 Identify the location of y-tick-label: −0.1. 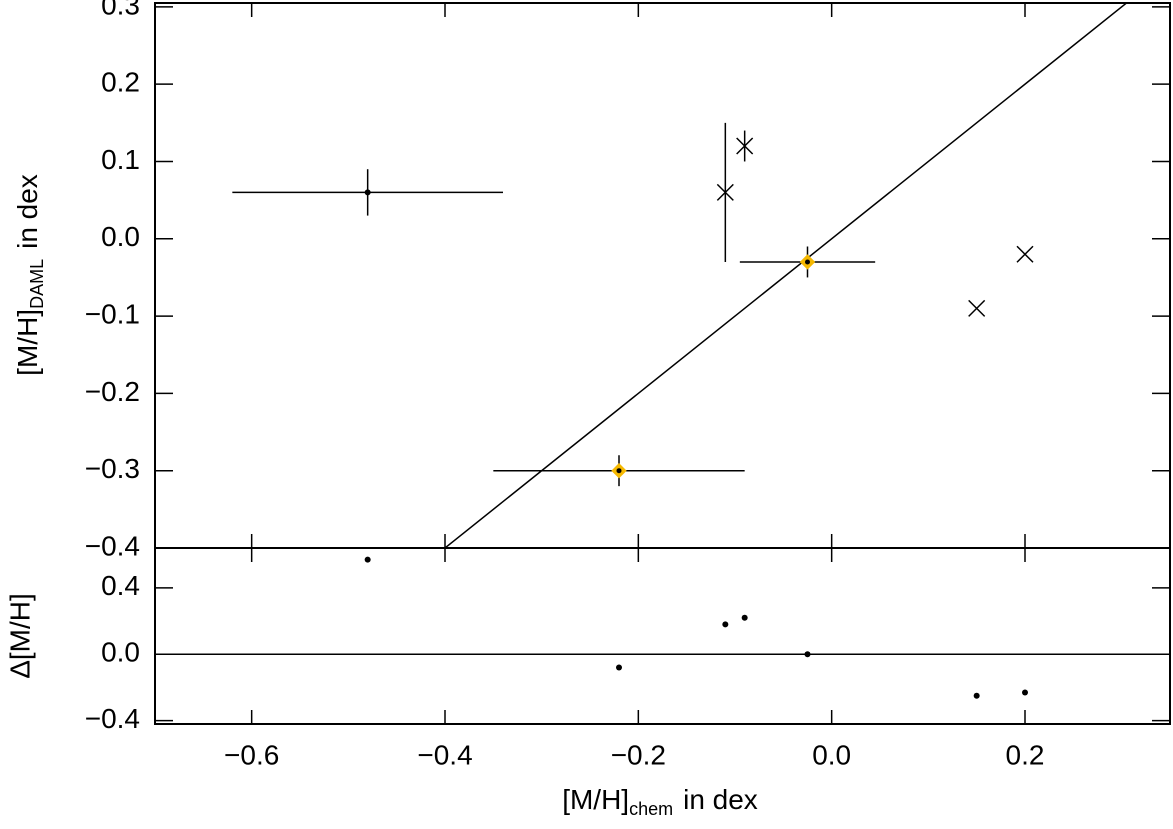
(112, 313).